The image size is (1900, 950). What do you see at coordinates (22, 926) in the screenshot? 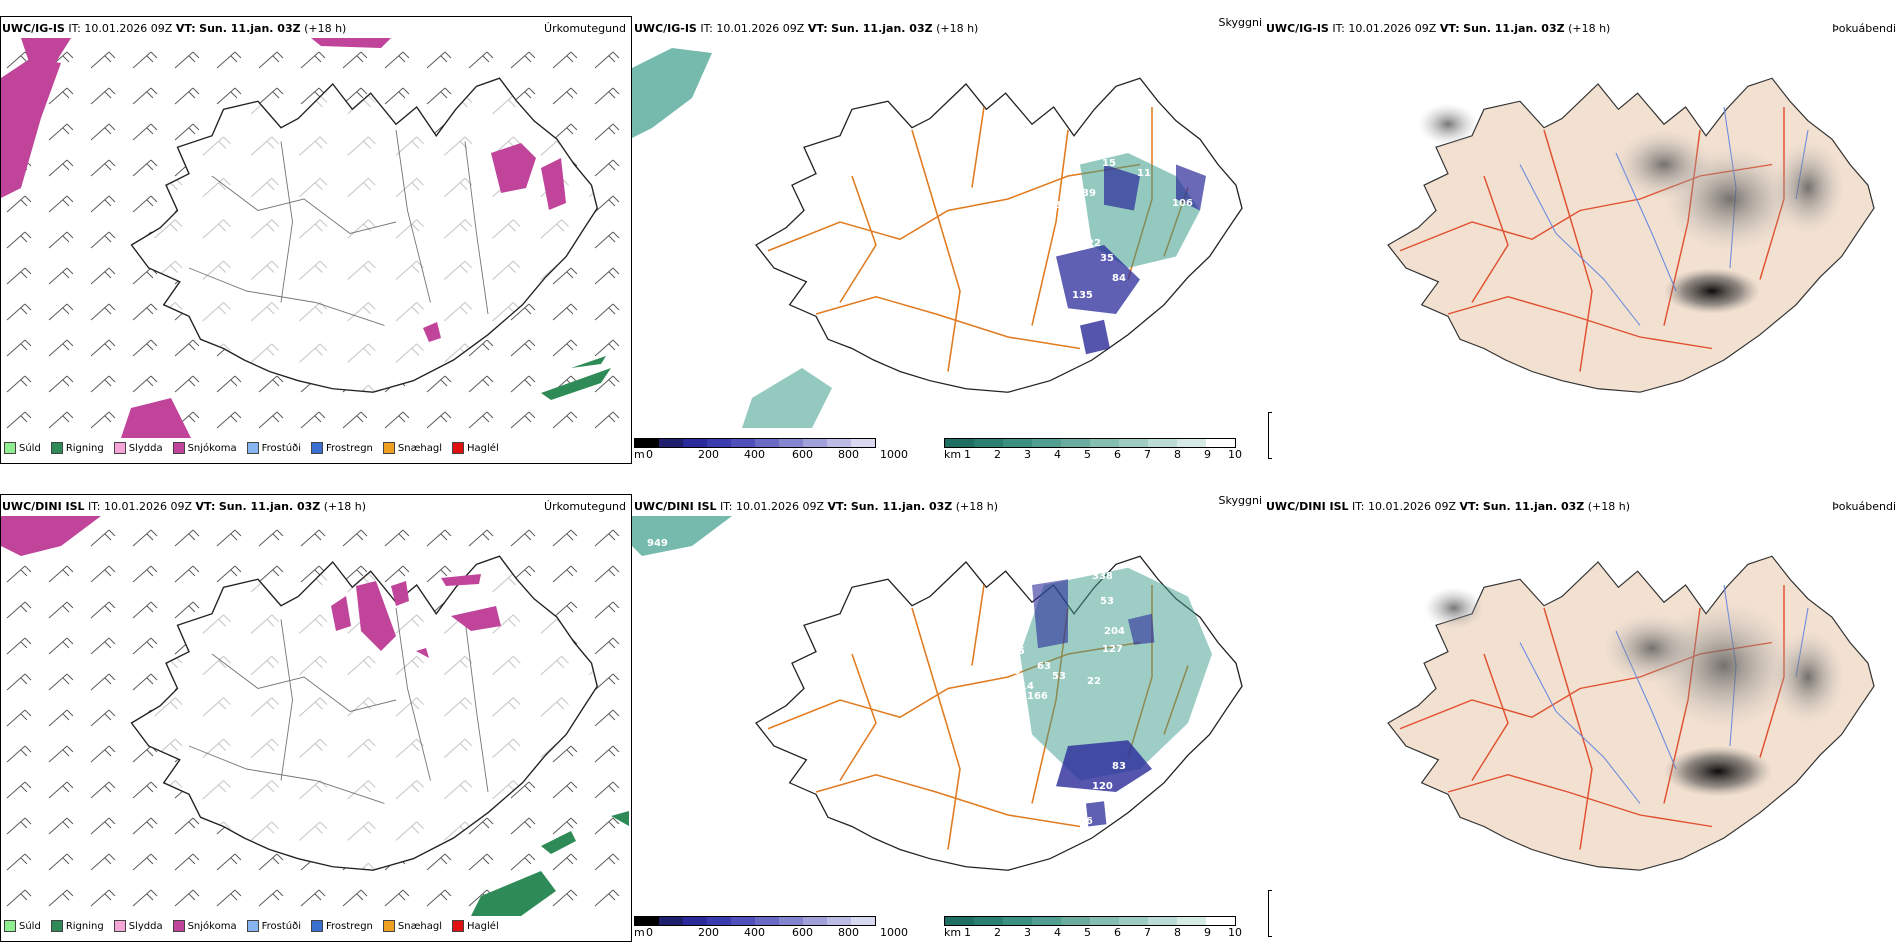
I see `legend-item: Súld` at bounding box center [22, 926].